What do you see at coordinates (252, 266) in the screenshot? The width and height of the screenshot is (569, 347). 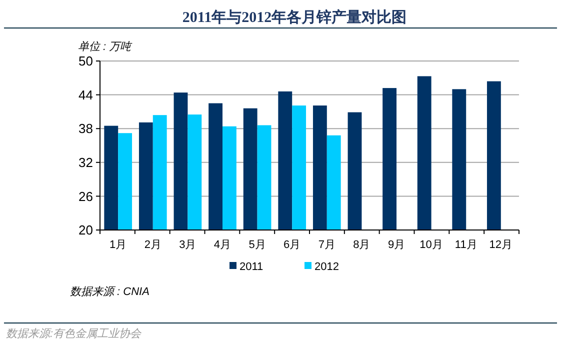 I see `legend-label: 2011` at bounding box center [252, 266].